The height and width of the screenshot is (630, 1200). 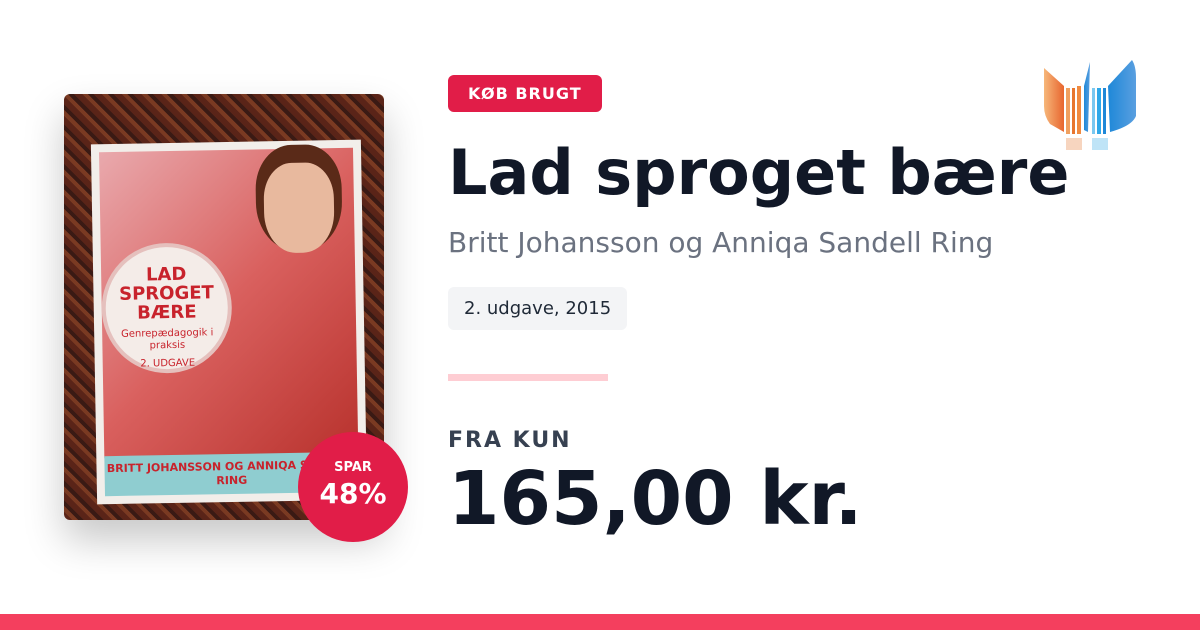 What do you see at coordinates (538, 308) in the screenshot?
I see `edition-chip: 2. udgave, 2015` at bounding box center [538, 308].